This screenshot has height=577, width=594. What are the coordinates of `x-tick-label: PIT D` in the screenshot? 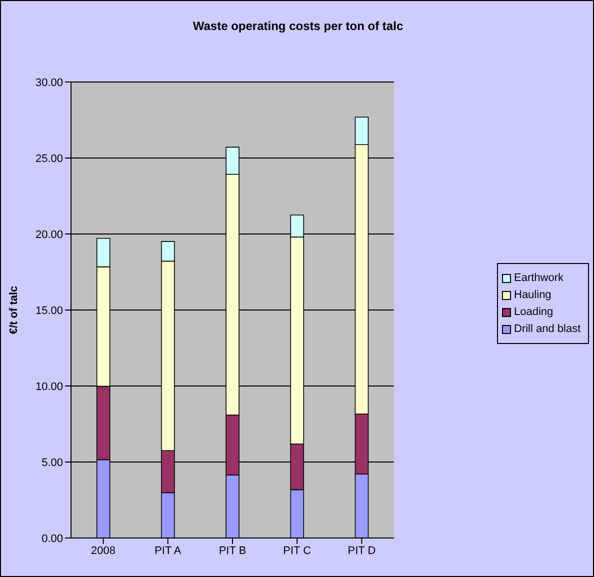 It's located at (362, 550).